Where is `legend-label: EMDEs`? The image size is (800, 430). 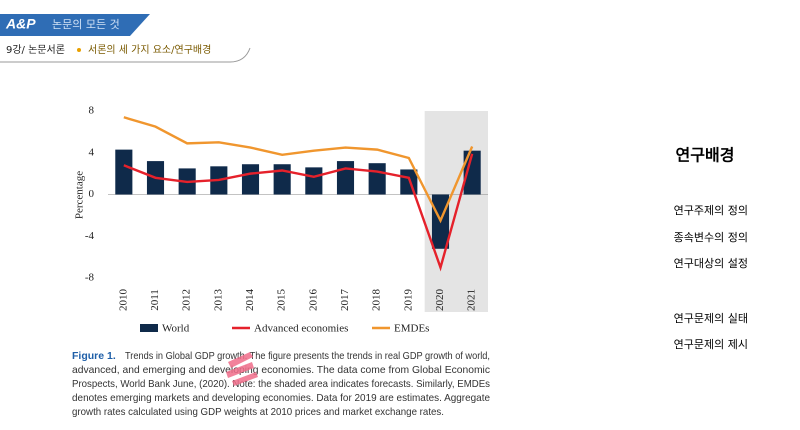
legend-label: EMDEs is located at coordinates (411, 329).